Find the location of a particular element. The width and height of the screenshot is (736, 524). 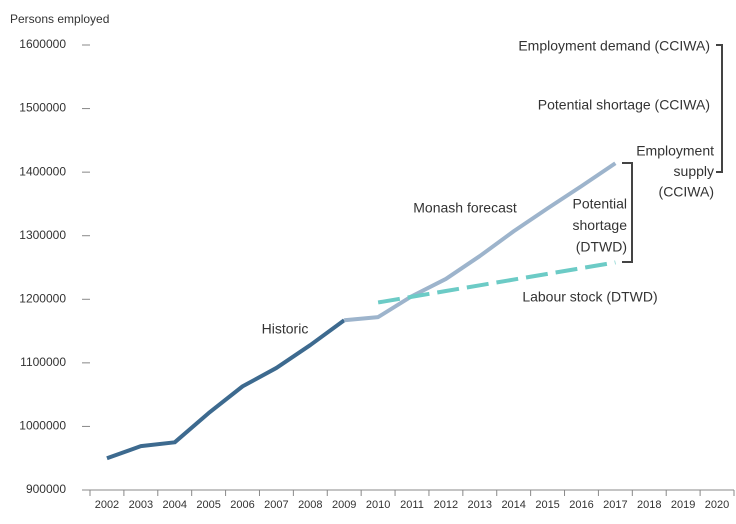

x-tick-label: 2014 is located at coordinates (513, 505).